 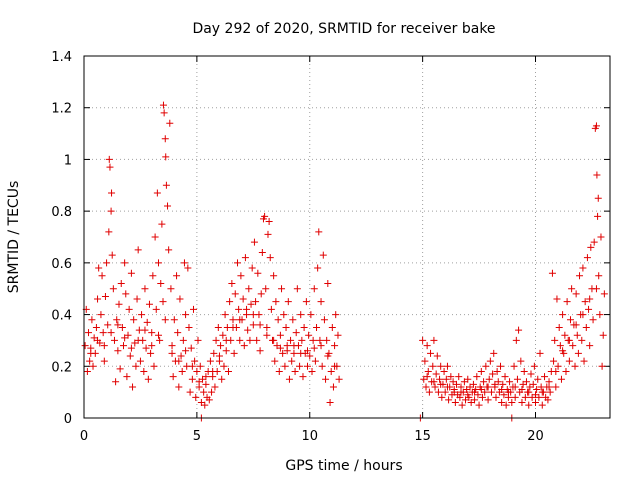 What do you see at coordinates (61, 367) in the screenshot?
I see `y-tick-label: 0.2` at bounding box center [61, 367].